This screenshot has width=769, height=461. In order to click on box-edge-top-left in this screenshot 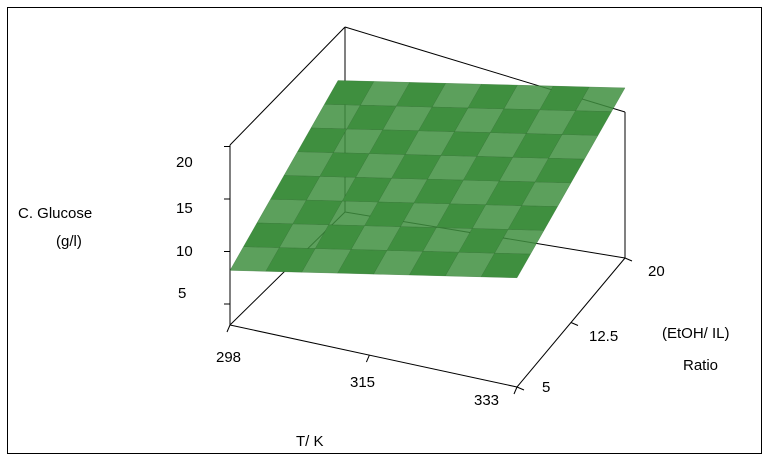, I will do `click(287, 86)`.